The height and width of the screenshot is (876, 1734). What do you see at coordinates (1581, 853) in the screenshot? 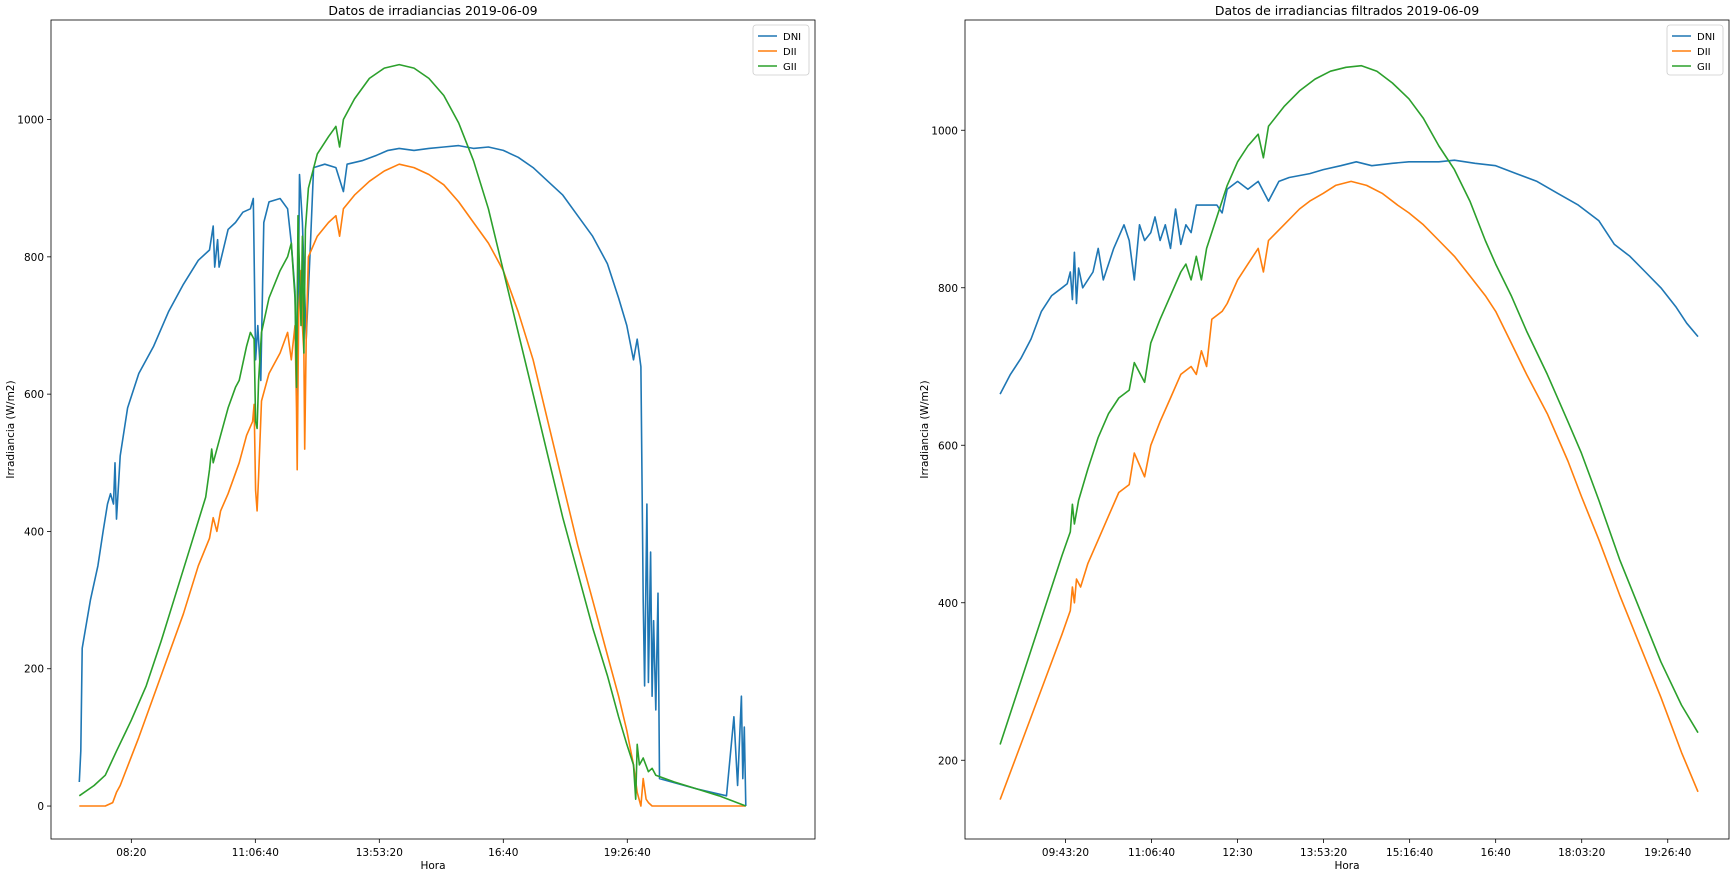
I see `x-tick-label: 18:03:20` at bounding box center [1581, 853].